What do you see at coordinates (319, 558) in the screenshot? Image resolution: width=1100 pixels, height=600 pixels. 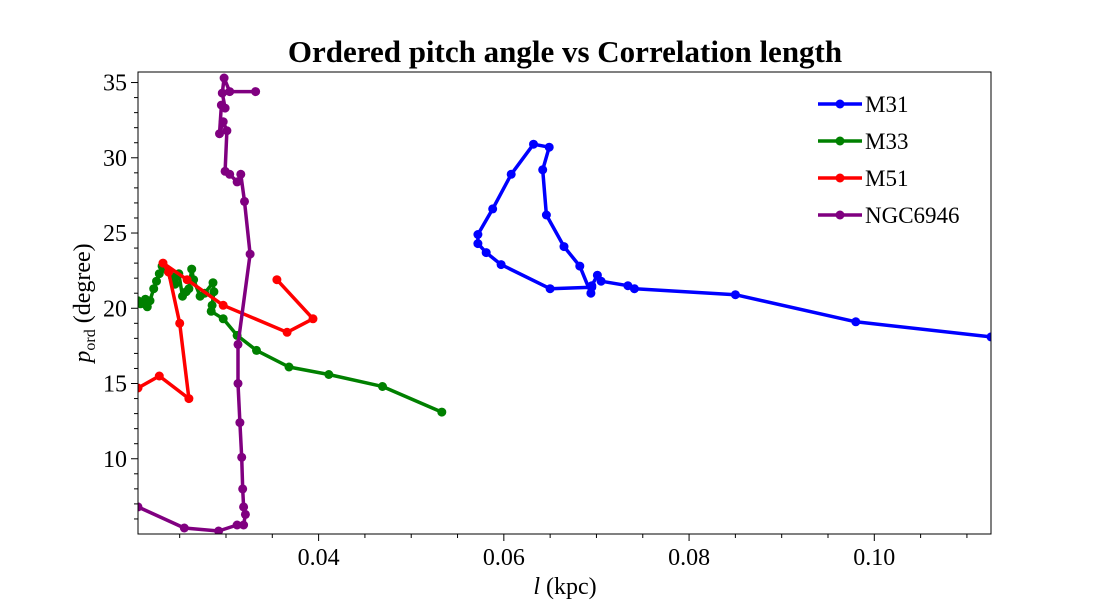 I see `x-tick-label: 0.04` at bounding box center [319, 558].